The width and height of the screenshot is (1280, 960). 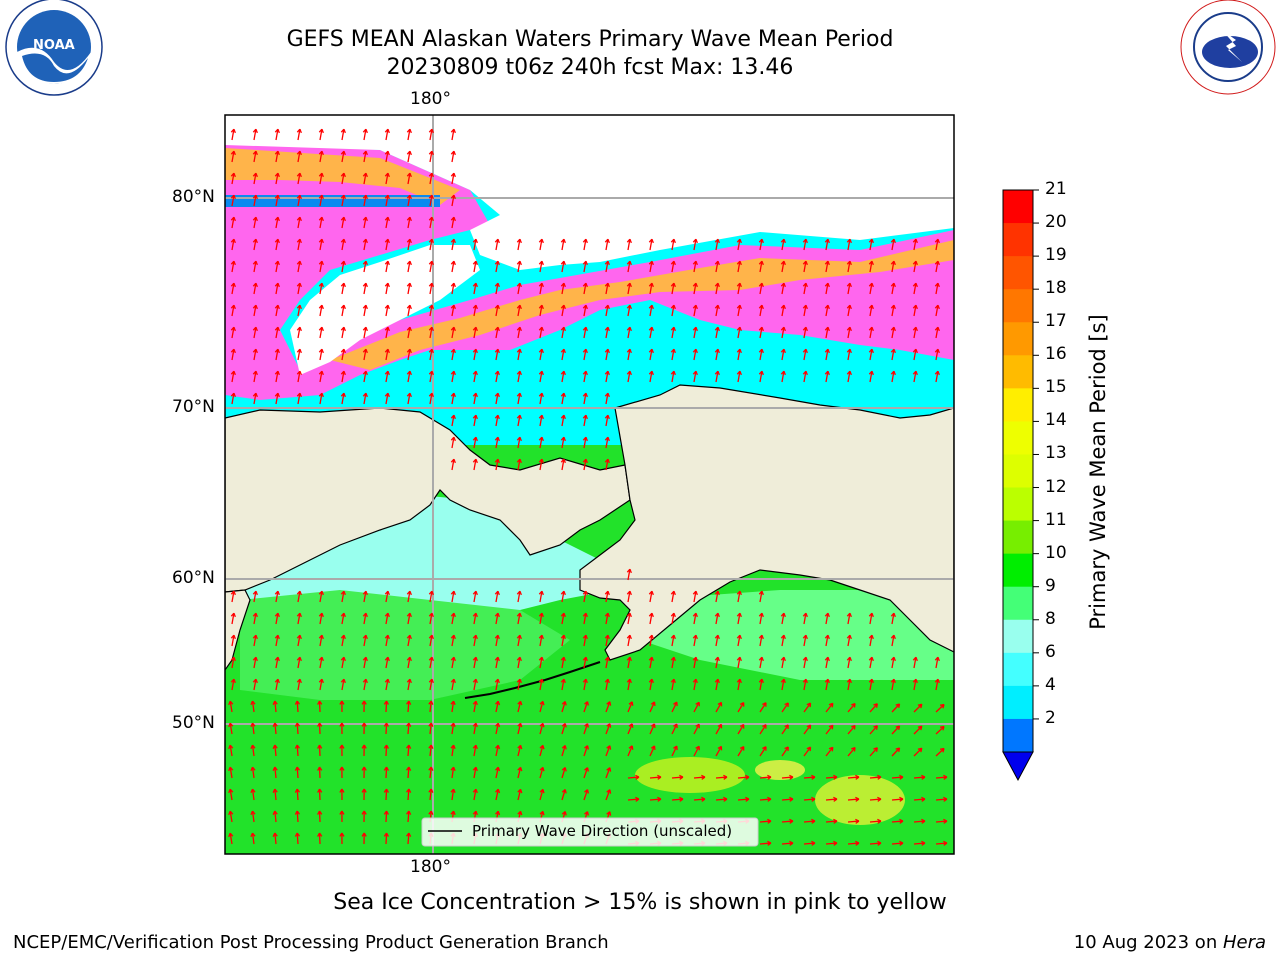 What do you see at coordinates (1018, 339) in the screenshot?
I see `colorbar-segment` at bounding box center [1018, 339].